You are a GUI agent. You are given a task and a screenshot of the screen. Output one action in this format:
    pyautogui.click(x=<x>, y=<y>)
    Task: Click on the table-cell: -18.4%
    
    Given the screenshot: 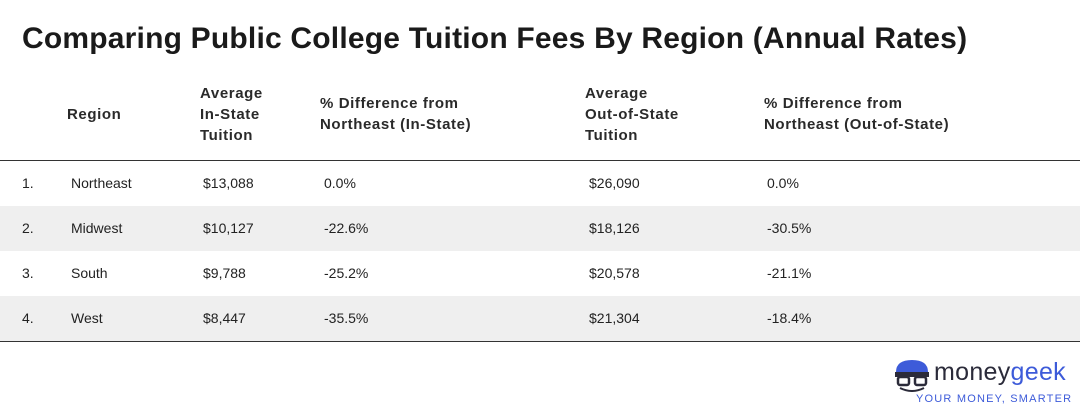 What is the action you would take?
    pyautogui.click(x=789, y=318)
    